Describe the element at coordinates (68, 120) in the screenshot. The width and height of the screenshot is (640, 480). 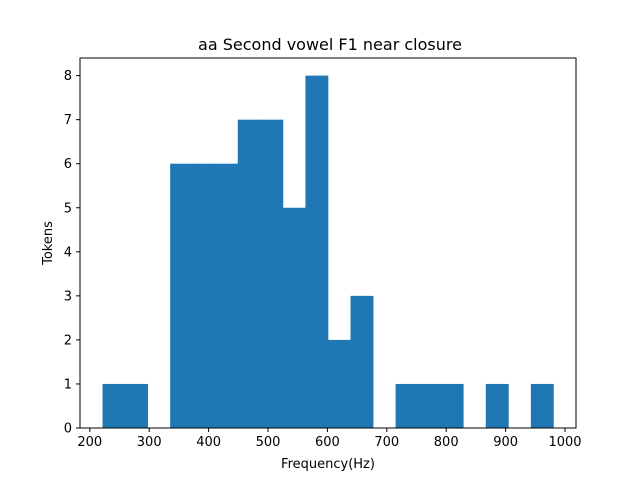
I see `y-tick-label: 7` at that location.